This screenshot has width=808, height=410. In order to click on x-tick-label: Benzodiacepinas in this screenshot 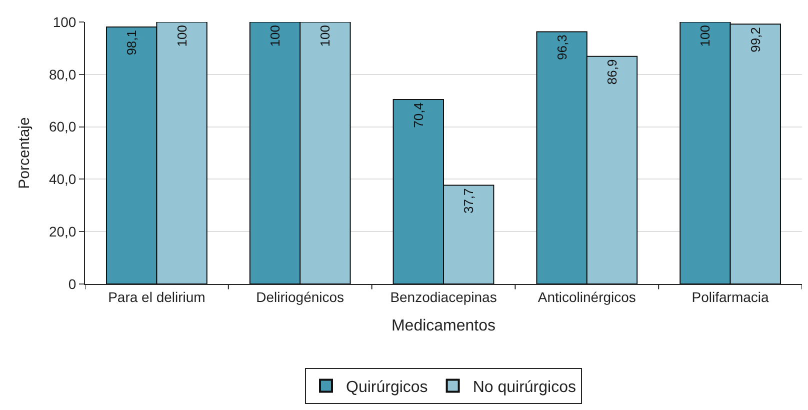, I will do `click(443, 296)`.